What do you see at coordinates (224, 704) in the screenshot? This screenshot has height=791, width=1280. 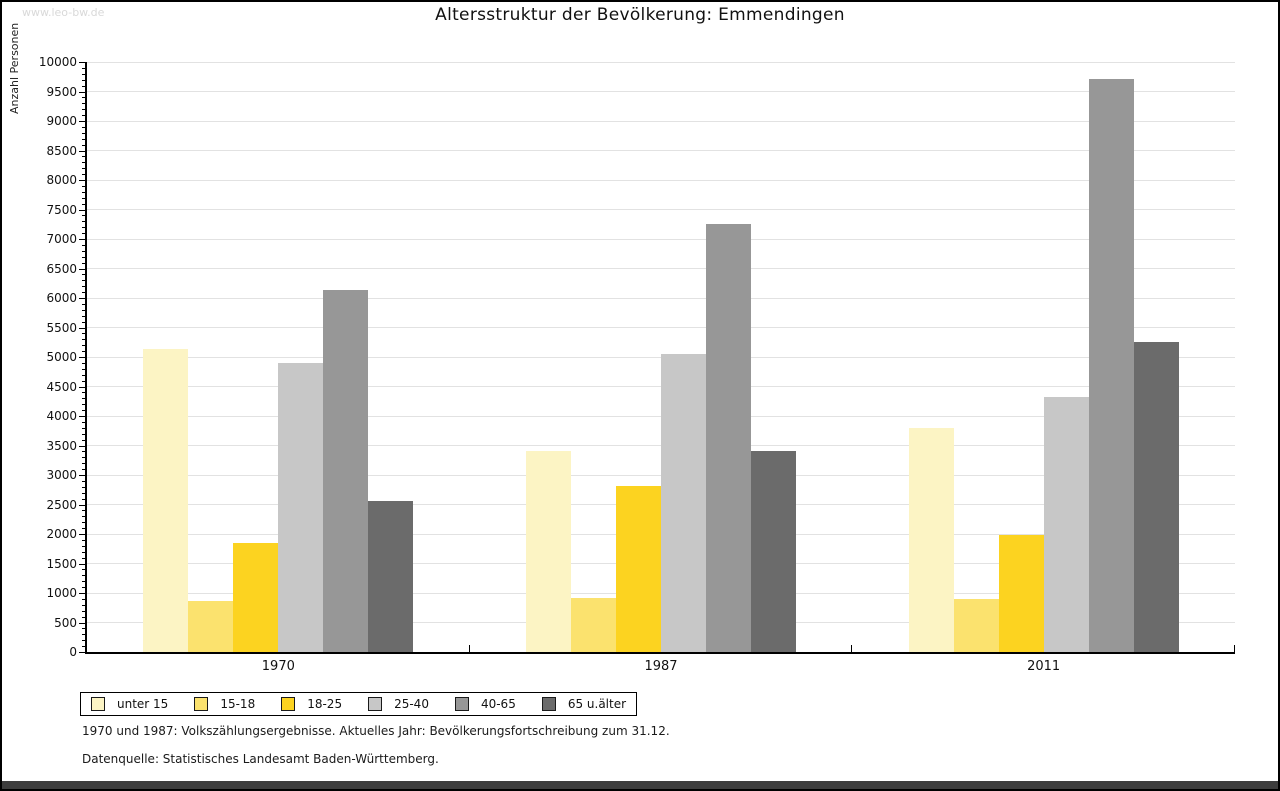 I see `legend-item-15-18: 15-18` at bounding box center [224, 704].